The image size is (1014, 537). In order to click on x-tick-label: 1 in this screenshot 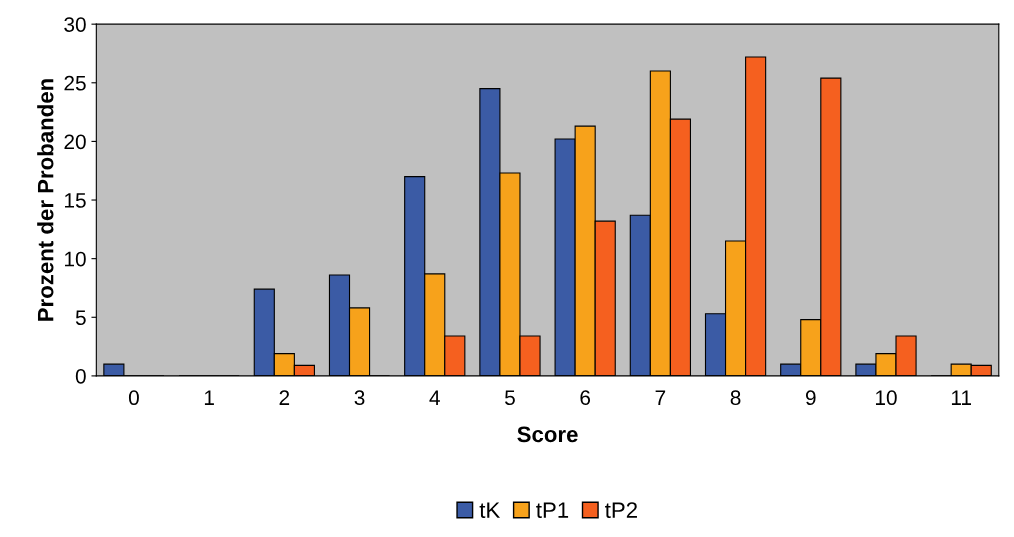, I will do `click(209, 397)`.